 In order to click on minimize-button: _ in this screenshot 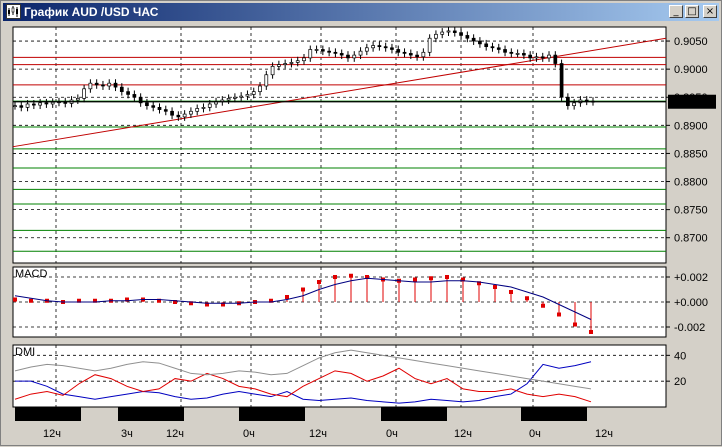, I will do `click(676, 11)`.